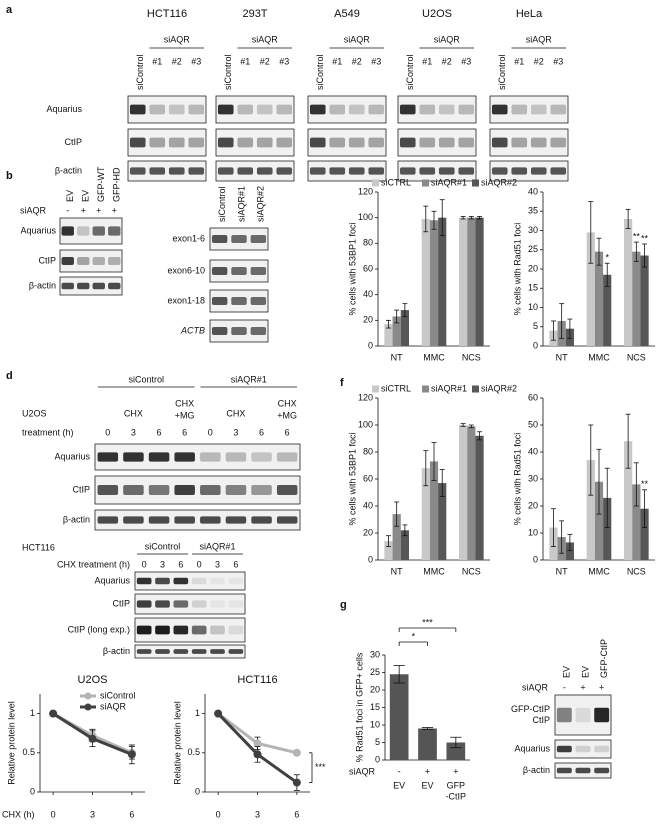 This screenshot has height=825, width=660. Describe the element at coordinates (222, 204) in the screenshot. I see `lane-label: siControl` at that location.